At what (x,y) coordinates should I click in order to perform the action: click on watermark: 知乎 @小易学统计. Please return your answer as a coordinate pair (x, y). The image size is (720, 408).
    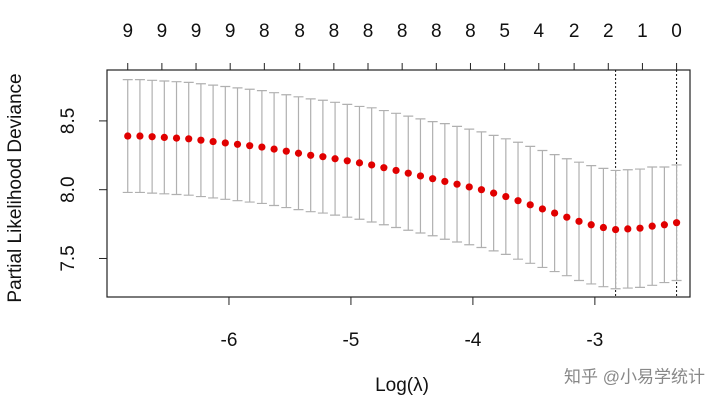
    Looking at the image, I should click on (634, 376).